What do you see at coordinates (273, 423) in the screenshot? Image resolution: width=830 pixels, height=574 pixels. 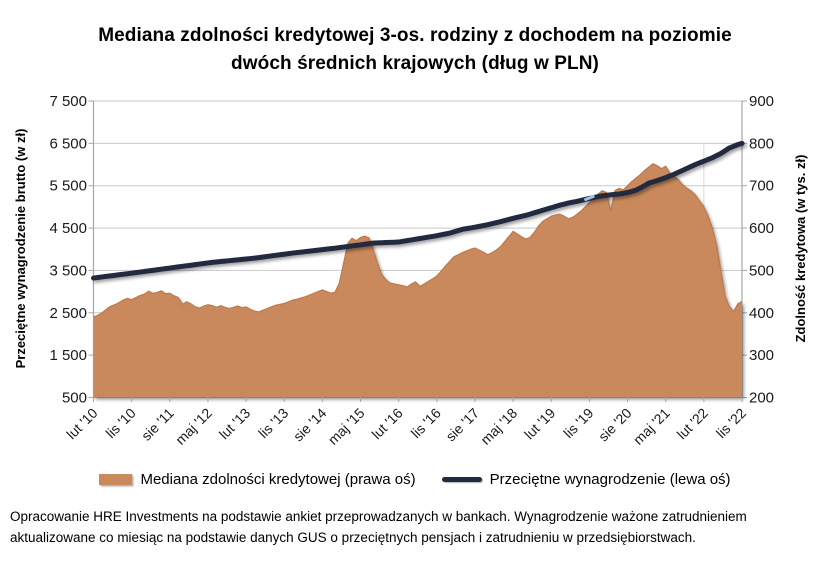 I see `x-axis-tick-label: lis '13` at bounding box center [273, 423].